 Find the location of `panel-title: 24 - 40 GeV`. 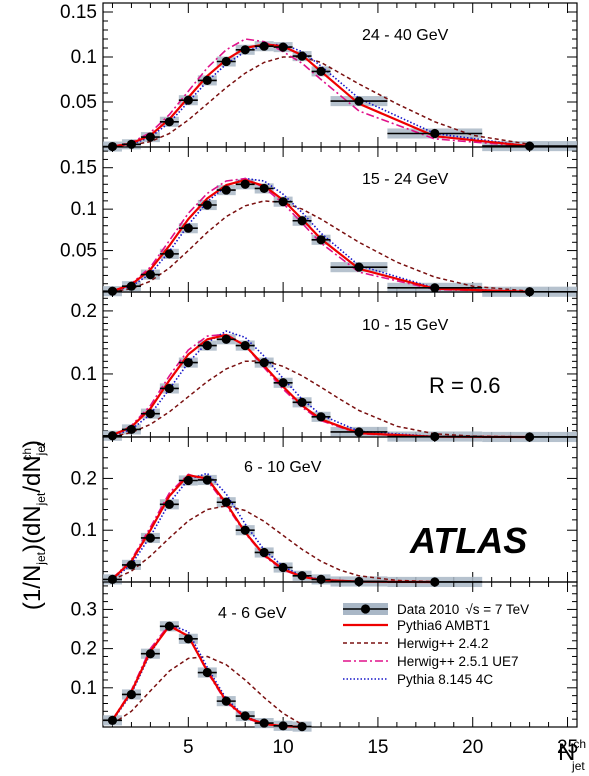

panel-title: 24 - 40 GeV is located at coordinates (405, 35).